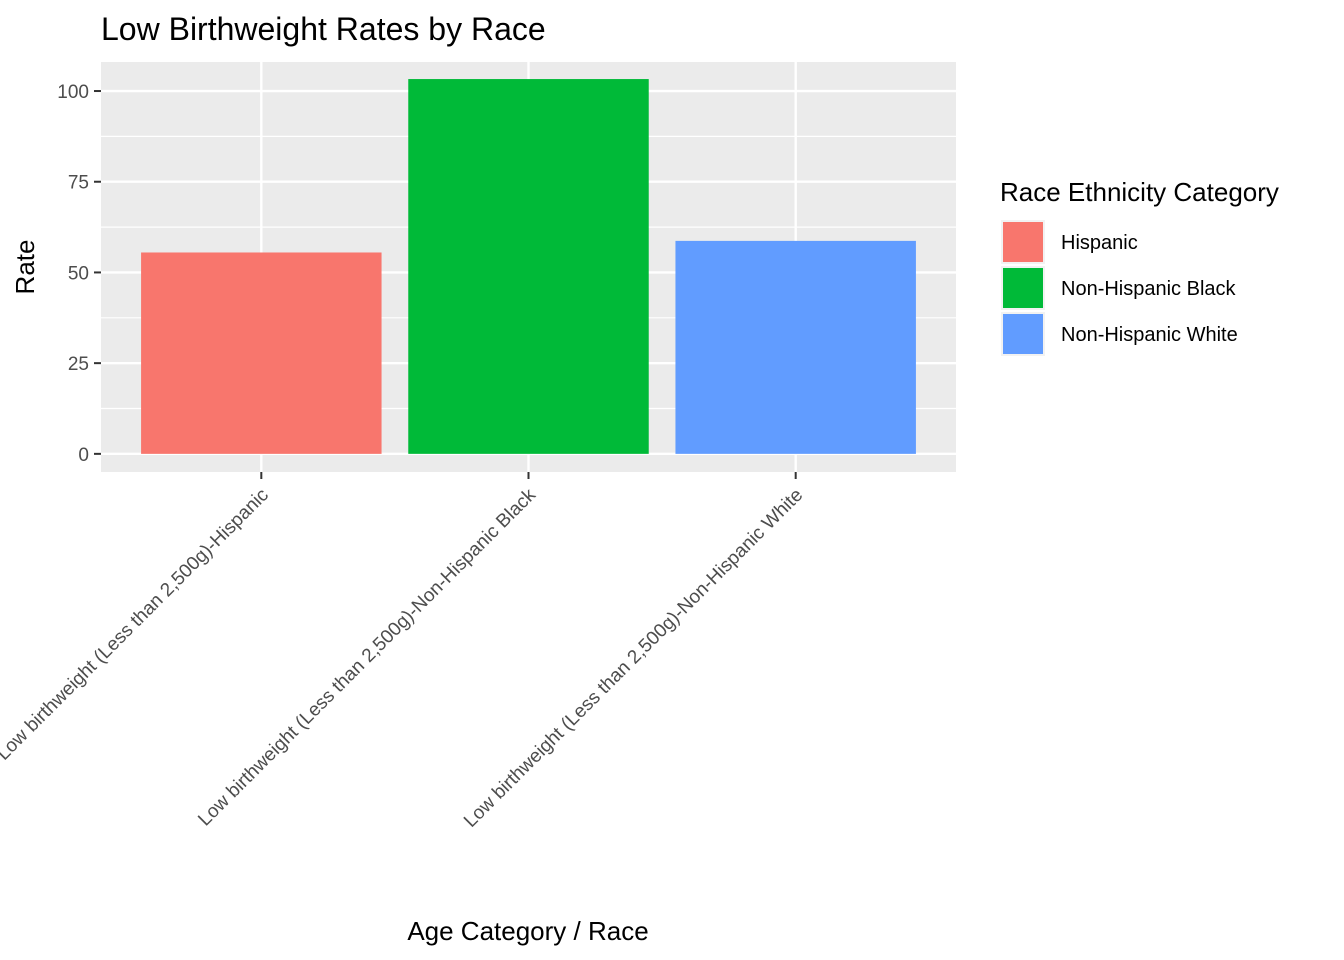 The height and width of the screenshot is (960, 1344). I want to click on y-tick-label: 0, so click(83, 455).